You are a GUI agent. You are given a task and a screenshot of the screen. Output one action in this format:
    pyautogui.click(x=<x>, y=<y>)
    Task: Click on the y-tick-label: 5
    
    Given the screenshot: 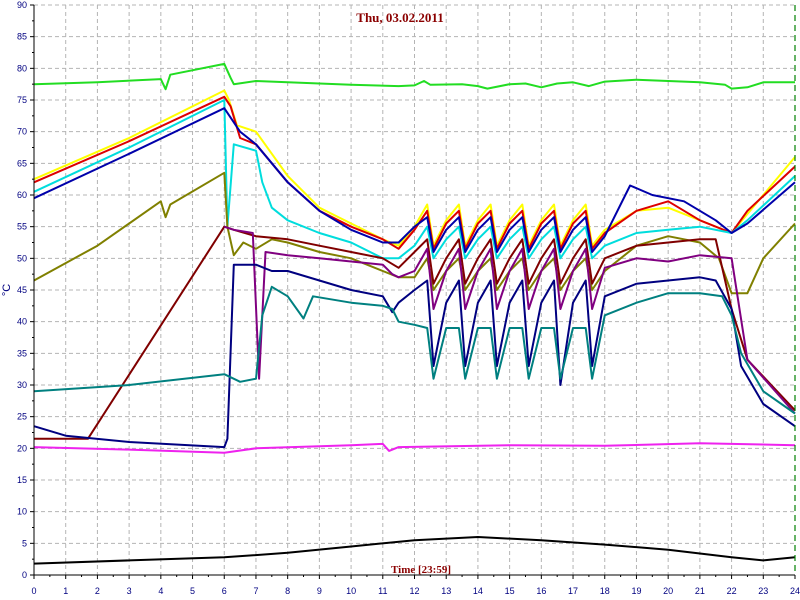 What is the action you would take?
    pyautogui.click(x=24, y=543)
    